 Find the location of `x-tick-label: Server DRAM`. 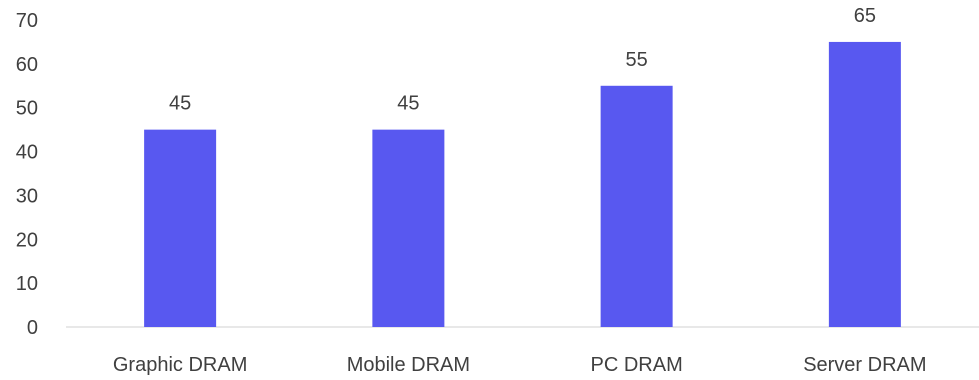

x-tick-label: Server DRAM is located at coordinates (864, 365).